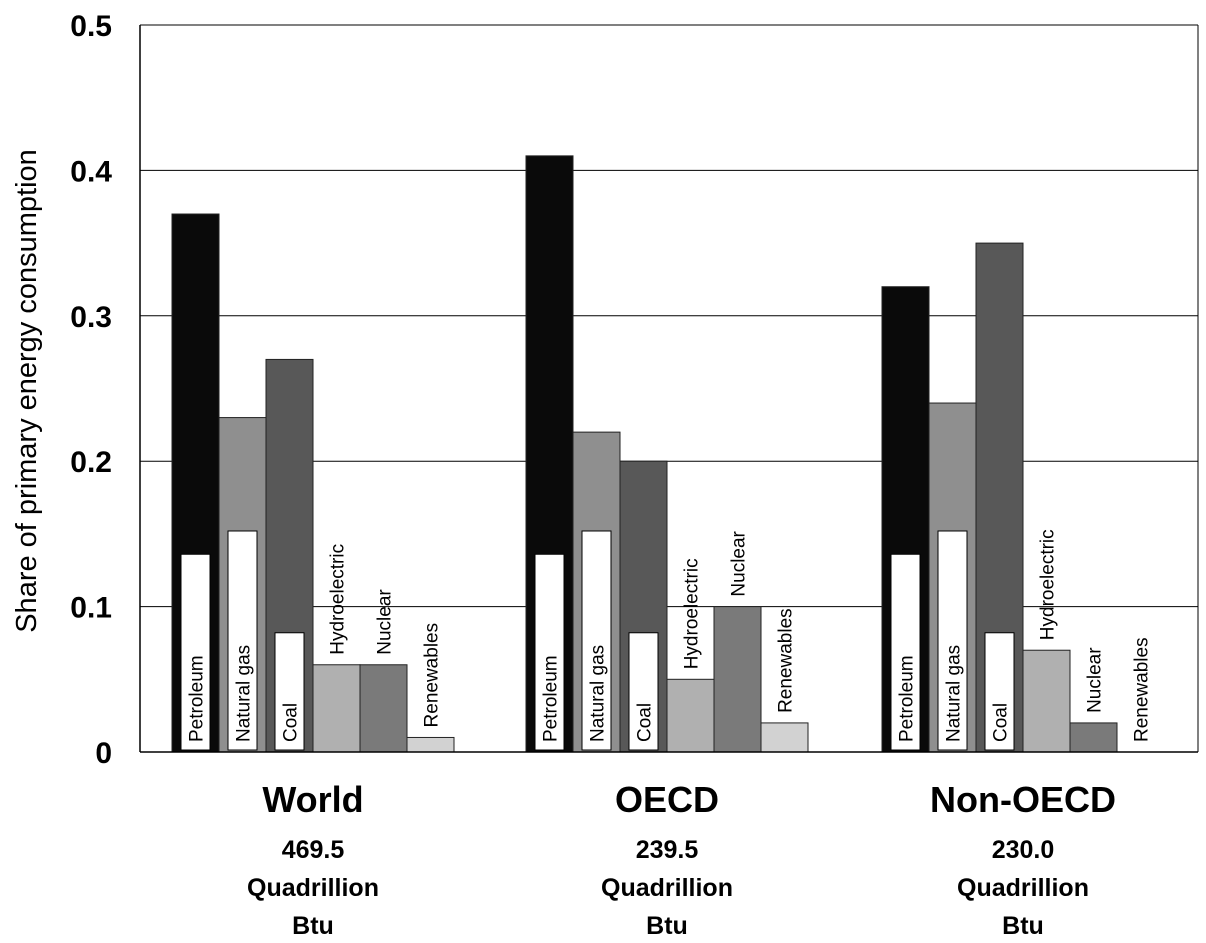 The width and height of the screenshot is (1206, 943). I want to click on bar-nuclear-world, so click(383, 708).